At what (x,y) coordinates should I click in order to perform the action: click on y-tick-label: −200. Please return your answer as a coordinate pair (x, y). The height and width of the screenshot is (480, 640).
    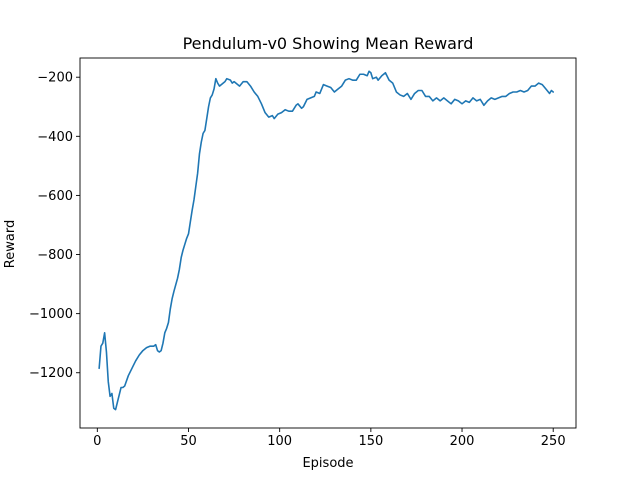
    Looking at the image, I should click on (55, 78).